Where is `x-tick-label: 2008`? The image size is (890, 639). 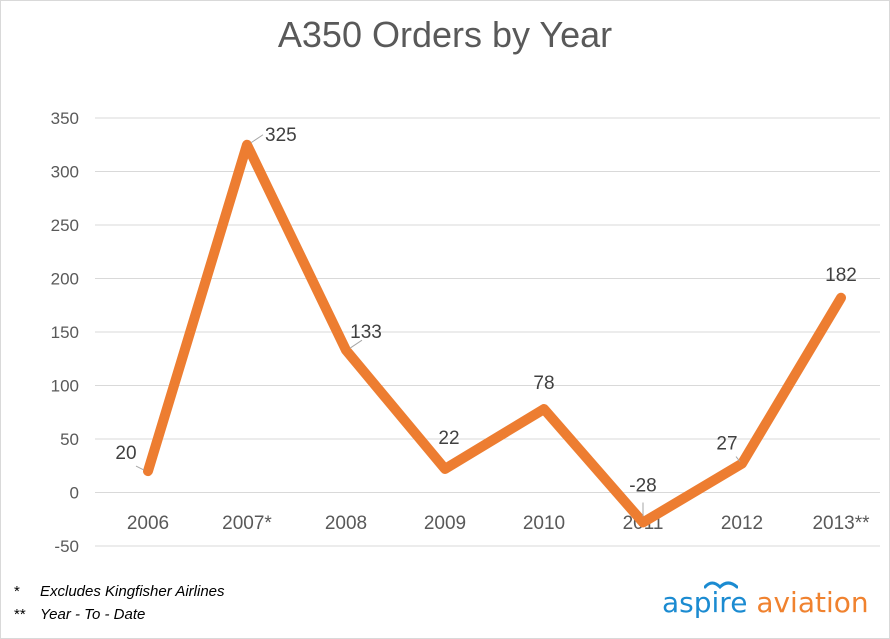
x-tick-label: 2008 is located at coordinates (346, 523).